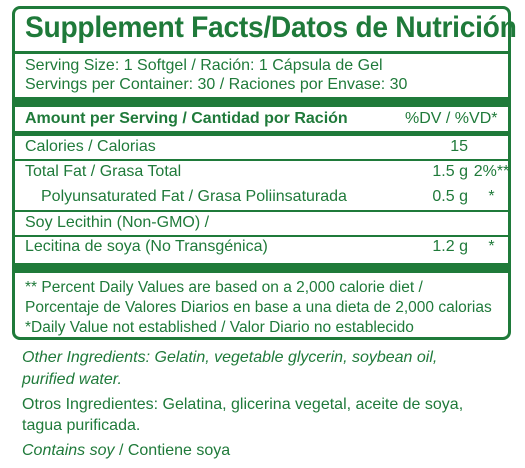  I want to click on other-ingredients-en-cont: purified water., so click(72, 379).